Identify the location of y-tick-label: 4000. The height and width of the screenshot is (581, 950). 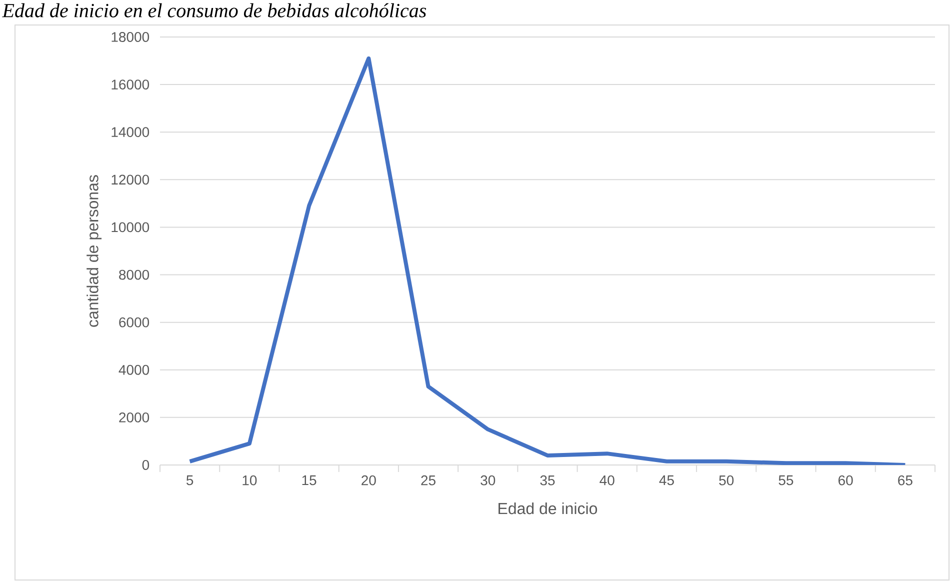
(134, 369).